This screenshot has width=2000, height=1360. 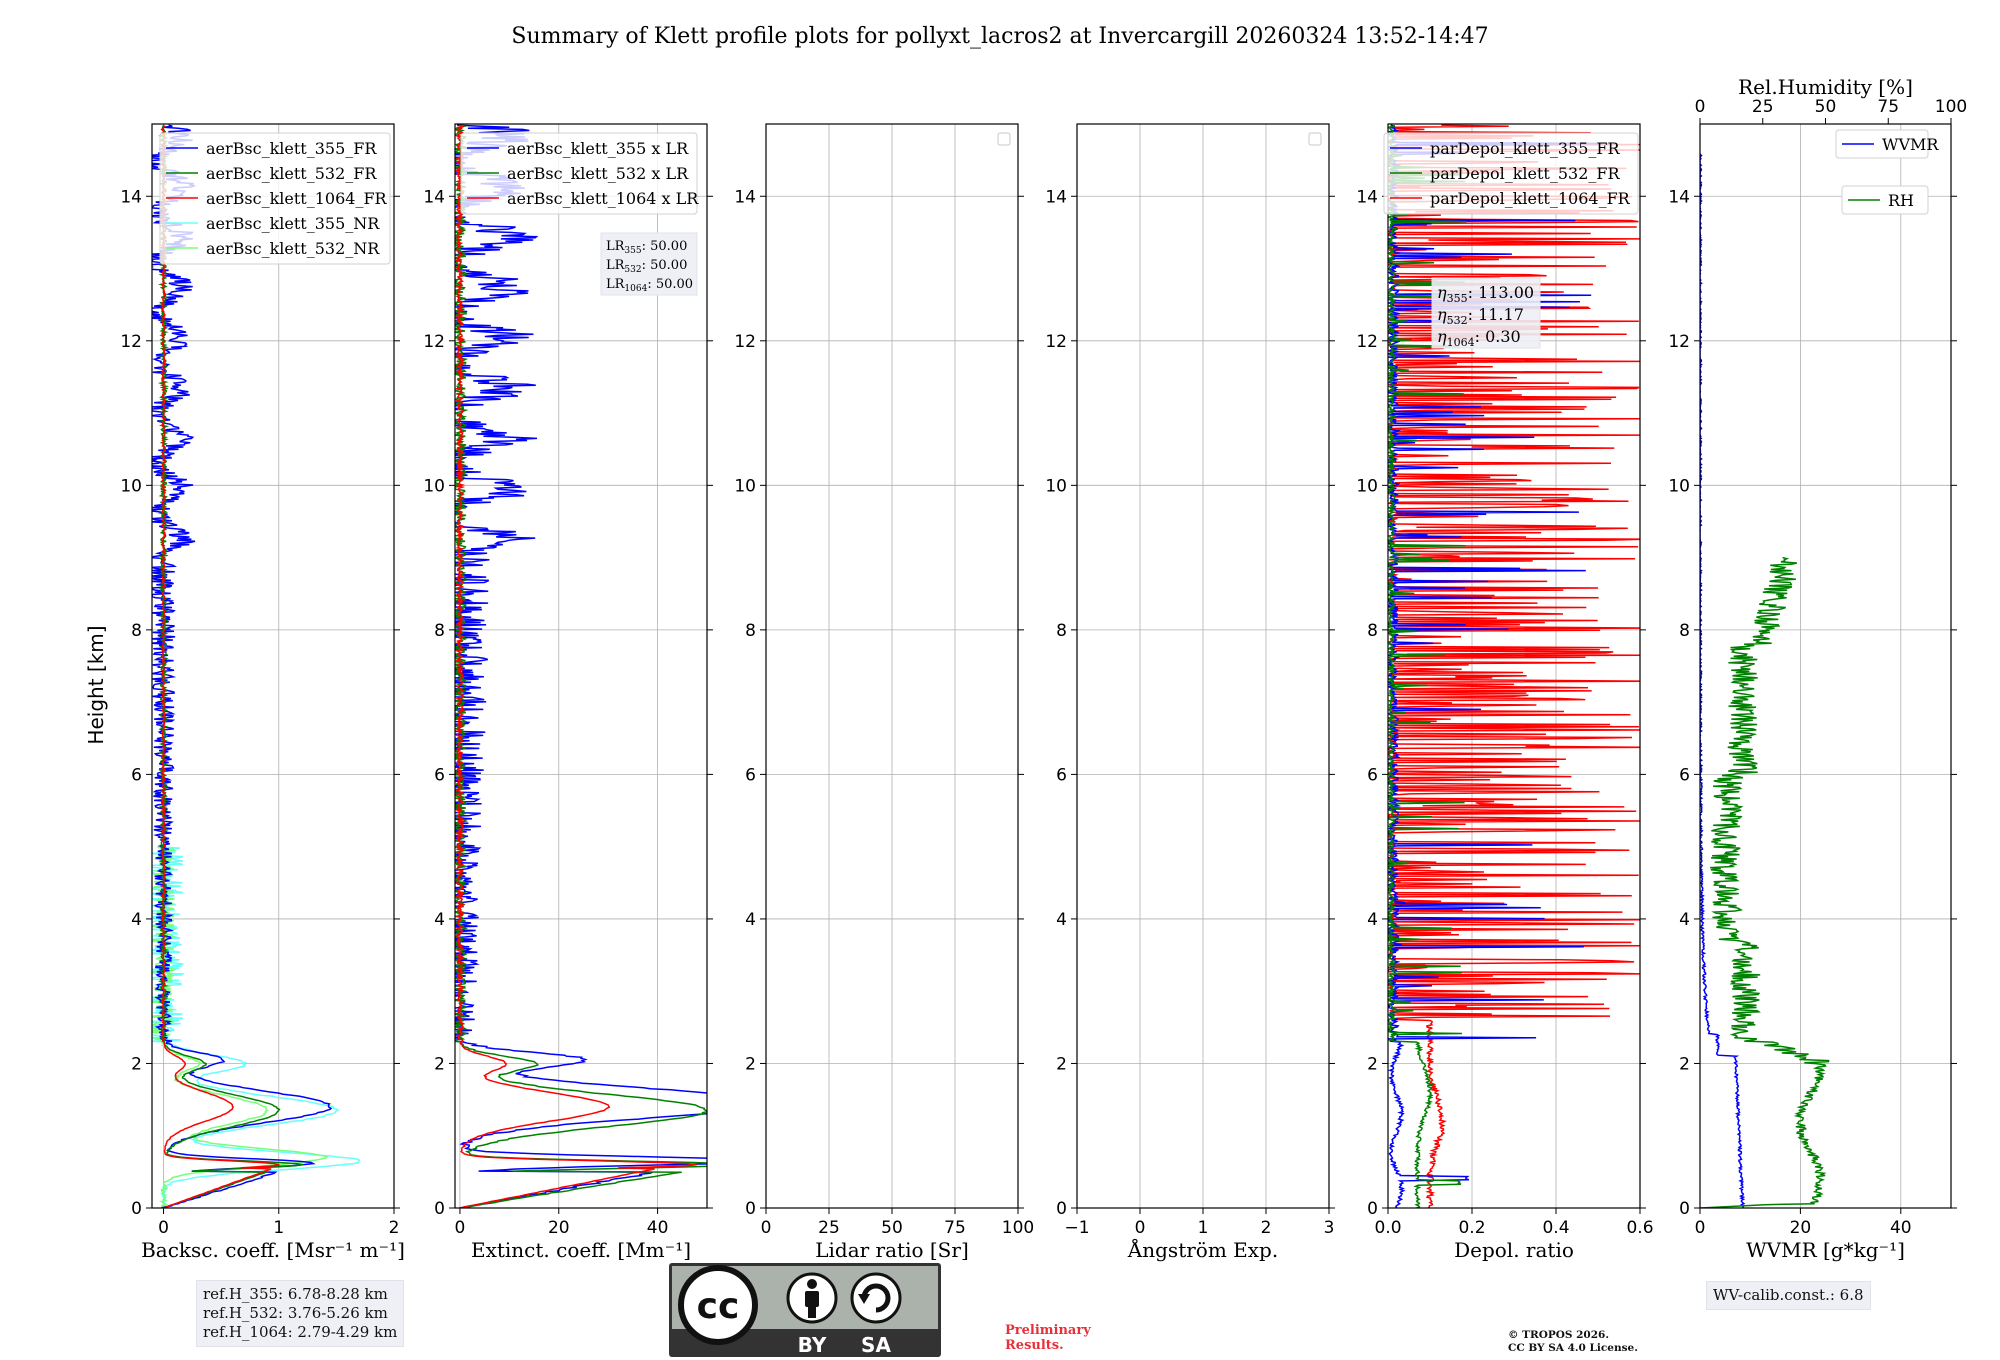 I want to click on eta-value-355: η355: 113.00, so click(x=1485, y=294).